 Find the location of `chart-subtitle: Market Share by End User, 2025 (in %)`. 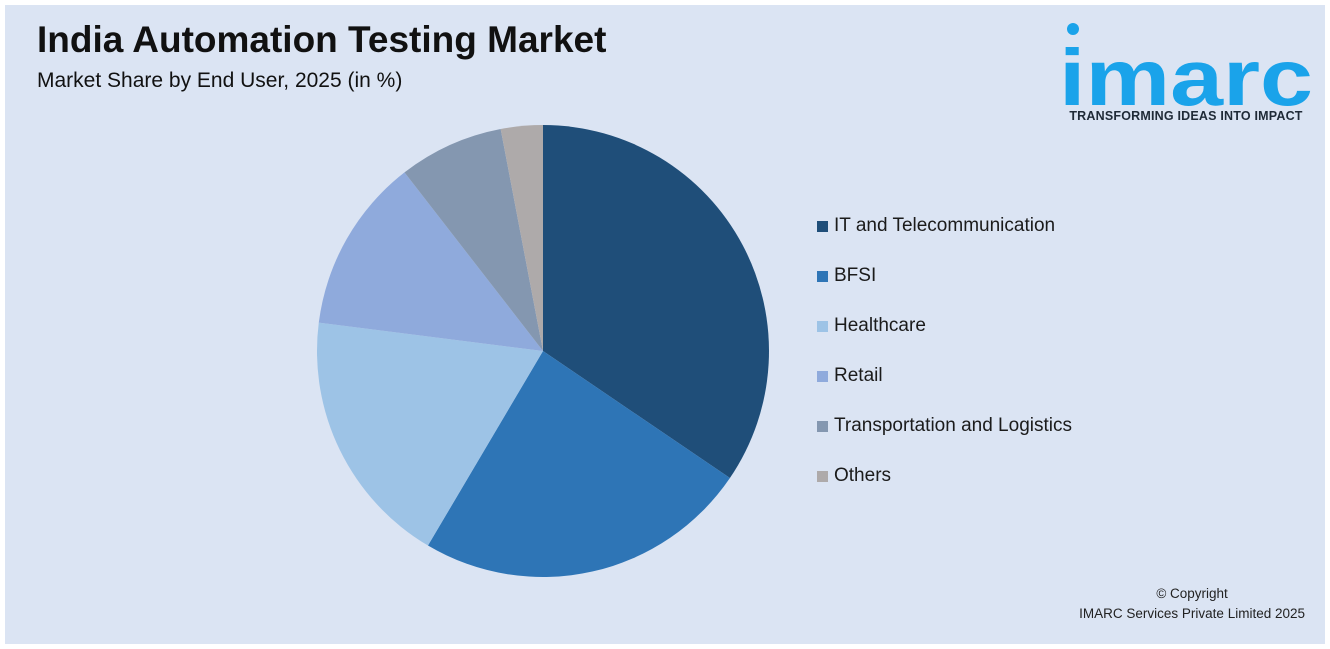

chart-subtitle: Market Share by End User, 2025 (in %) is located at coordinates (220, 80).